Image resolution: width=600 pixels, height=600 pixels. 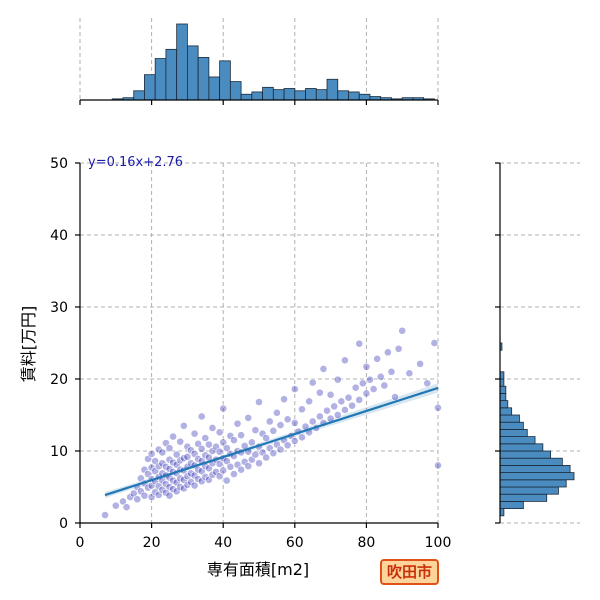 What do you see at coordinates (438, 543) in the screenshot?
I see `x-tick-label: 100` at bounding box center [438, 543].